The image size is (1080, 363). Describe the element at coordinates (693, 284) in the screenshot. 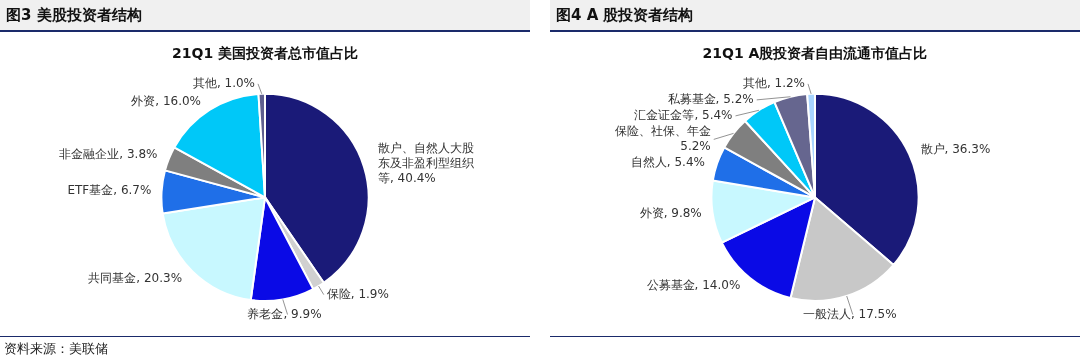

I see `slice-label: 公募基金, 14.0%` at that location.